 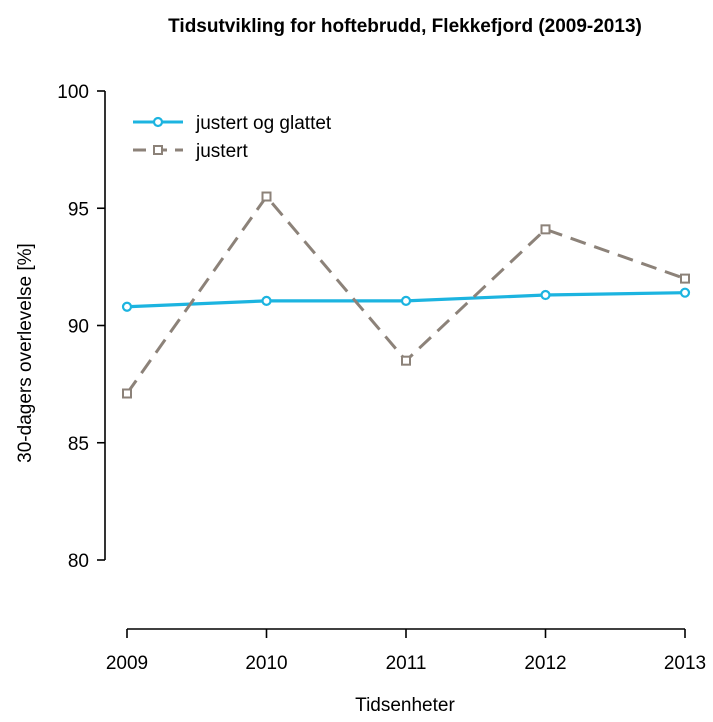 What do you see at coordinates (545, 663) in the screenshot?
I see `x-tick-label: 2012` at bounding box center [545, 663].